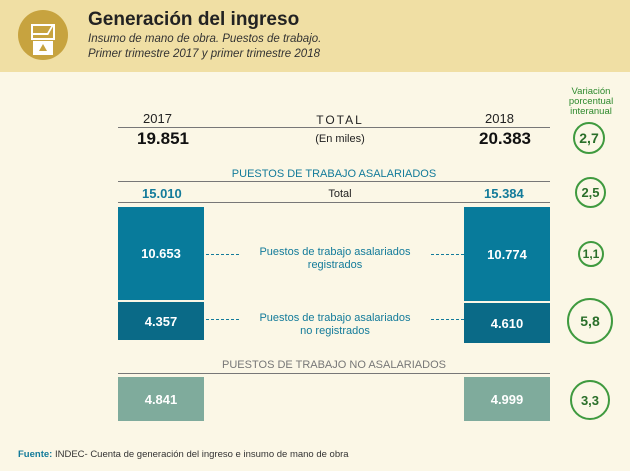 The width and height of the screenshot is (630, 471). Describe the element at coordinates (340, 194) in the screenshot. I see `asalariados-total-label: Total` at that location.